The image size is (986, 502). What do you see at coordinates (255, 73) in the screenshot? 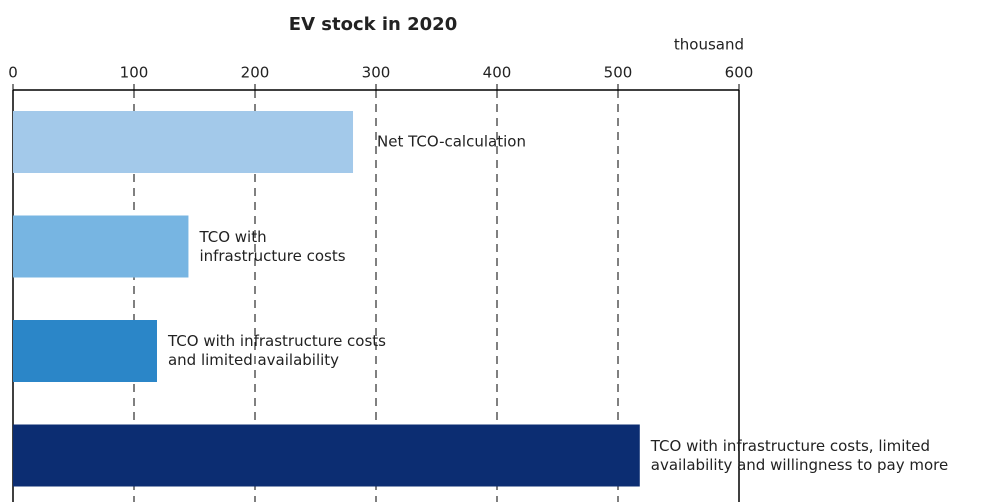
I see `x-tick-label: 200` at bounding box center [255, 73].